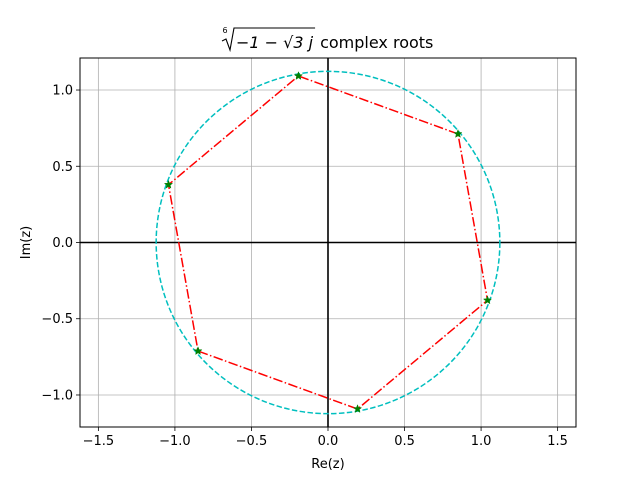 The image size is (640, 480). What do you see at coordinates (376, 42) in the screenshot?
I see `title-suffix: complex roots` at bounding box center [376, 42].